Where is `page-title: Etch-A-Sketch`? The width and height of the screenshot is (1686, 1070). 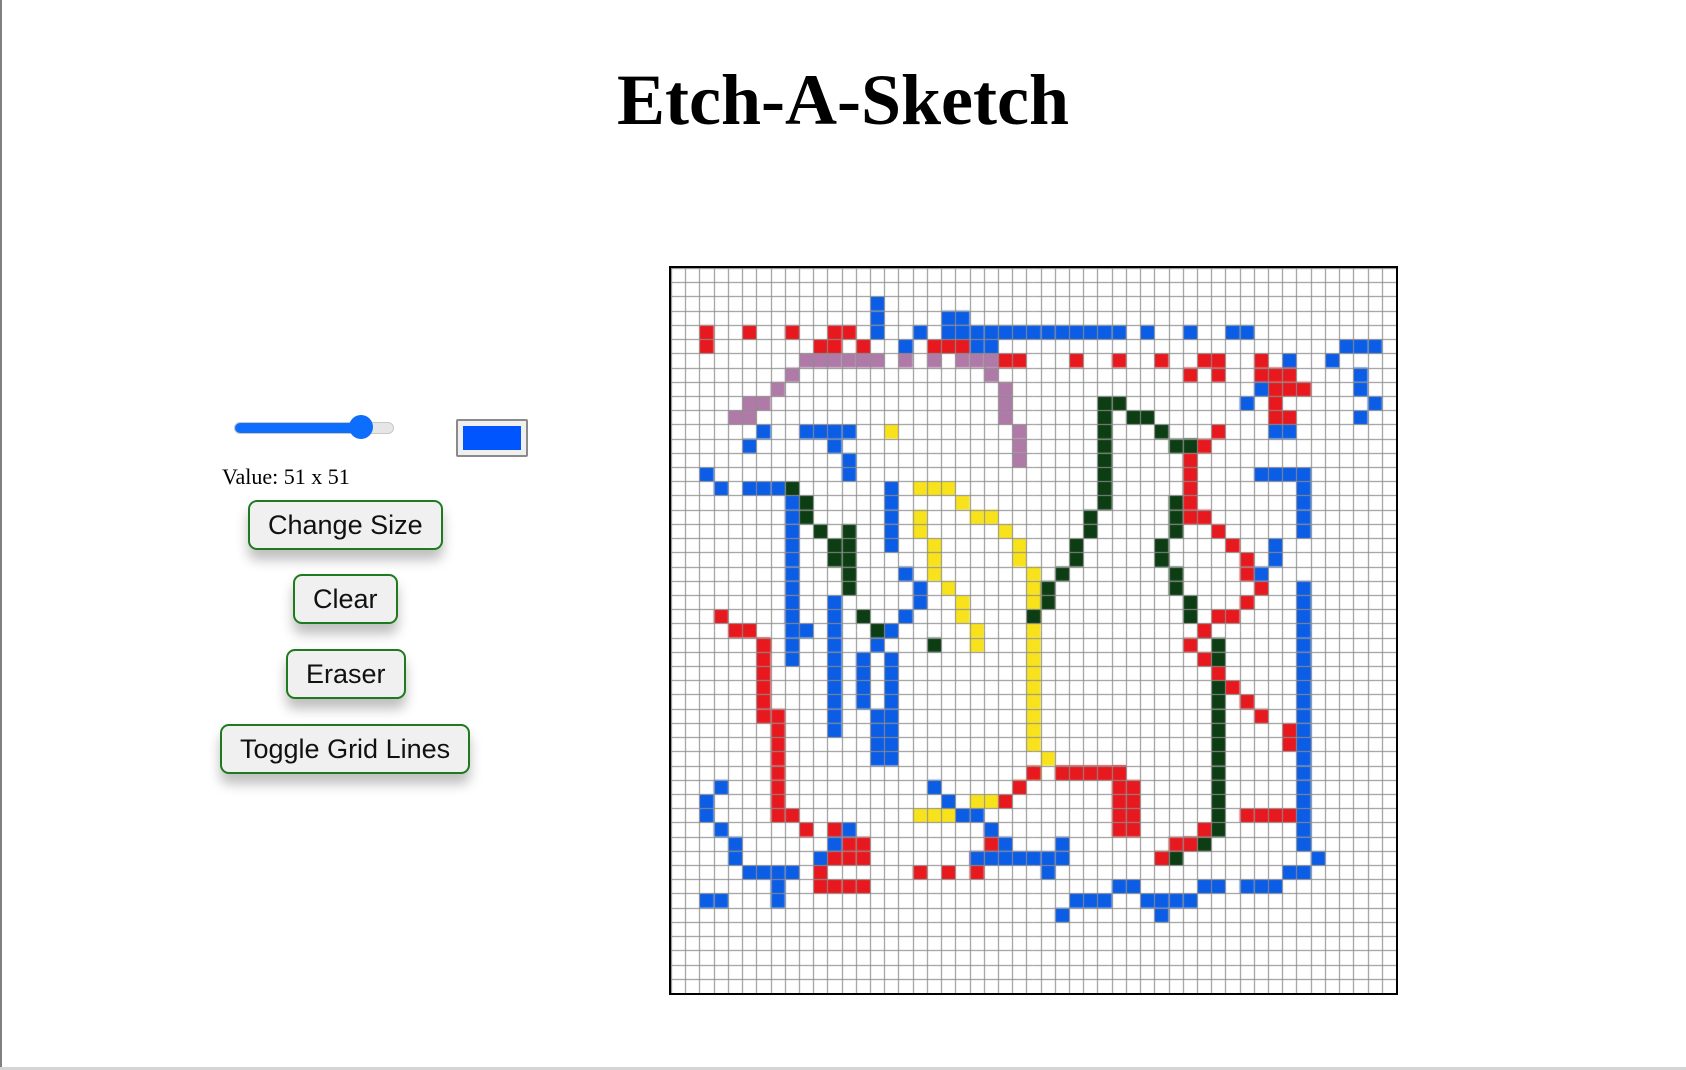
page-title: Etch-A-Sketch is located at coordinates (843, 100).